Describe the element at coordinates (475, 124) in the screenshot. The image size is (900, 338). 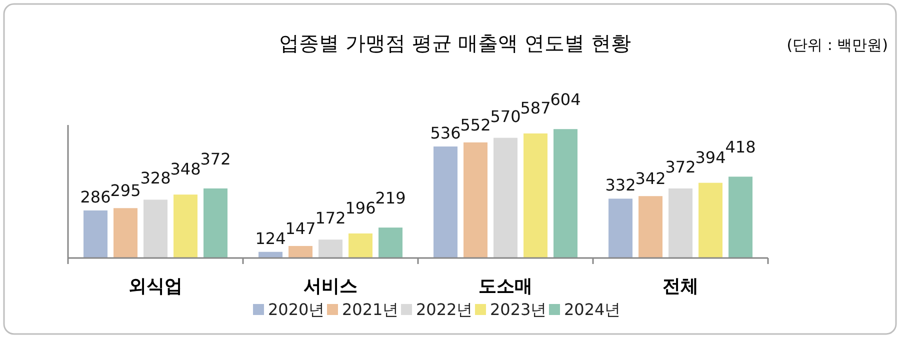
I see `data-label: 552` at that location.